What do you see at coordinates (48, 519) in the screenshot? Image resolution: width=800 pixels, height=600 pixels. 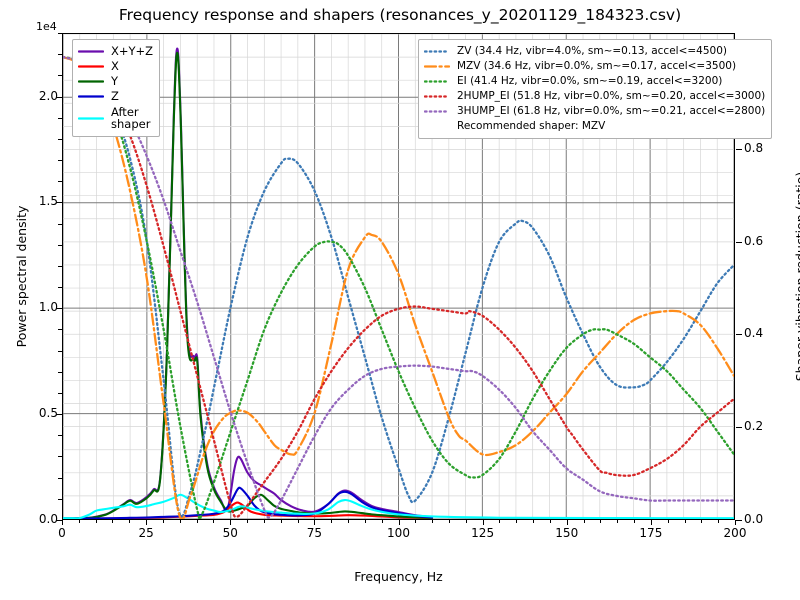 I see `y-tick-left-0: 0.0` at bounding box center [48, 519].